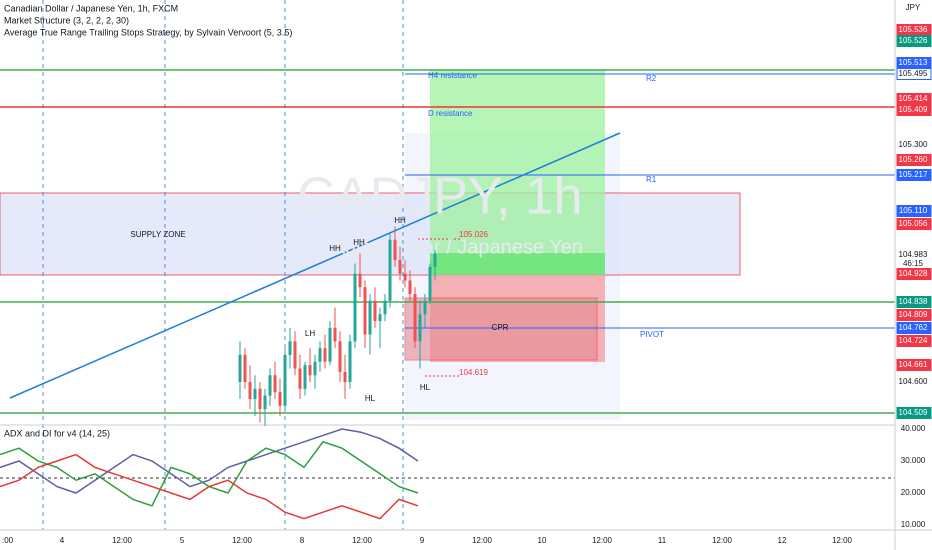  I want to click on currency-label: JPY, so click(913, 7).